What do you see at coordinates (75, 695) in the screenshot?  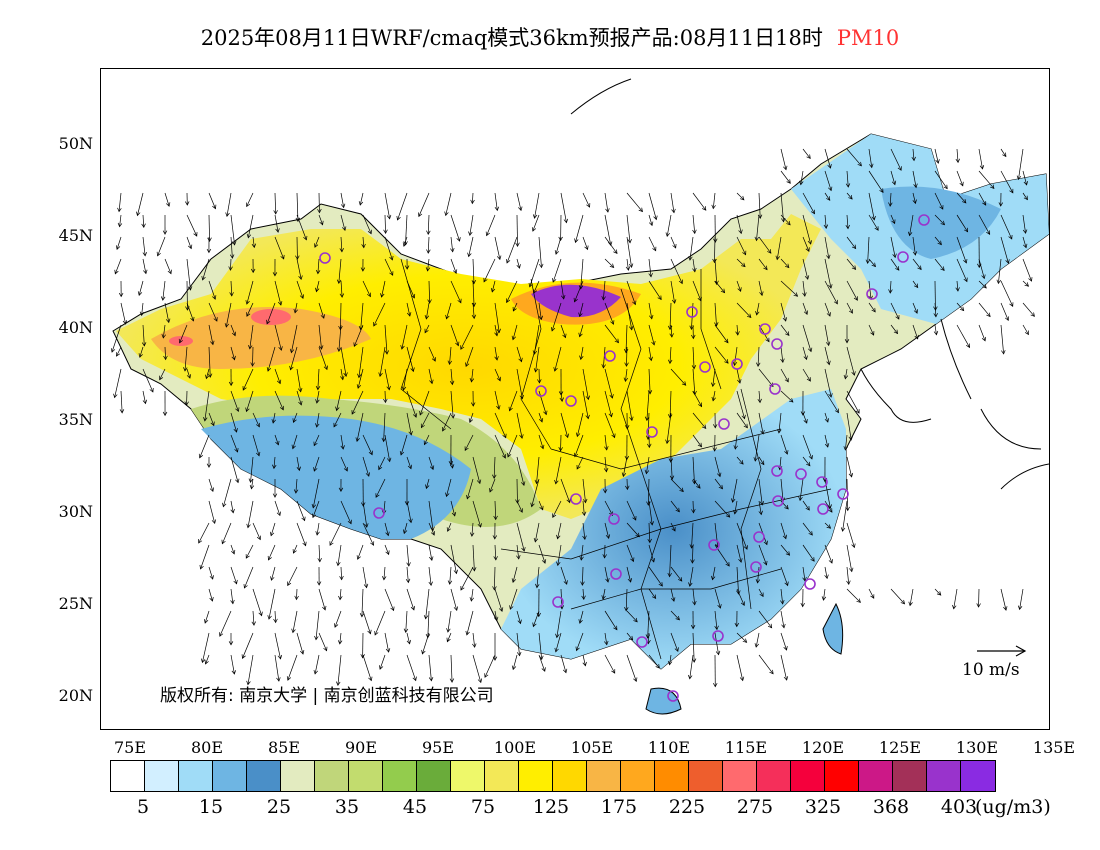 I see `lat-label: 20N` at bounding box center [75, 695].